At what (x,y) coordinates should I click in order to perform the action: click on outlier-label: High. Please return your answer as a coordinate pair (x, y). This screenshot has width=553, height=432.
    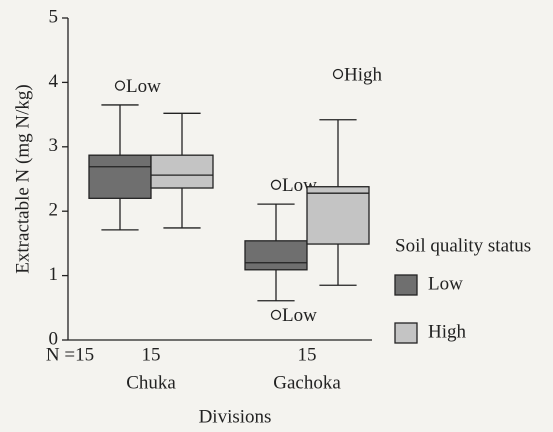
    Looking at the image, I should click on (363, 74).